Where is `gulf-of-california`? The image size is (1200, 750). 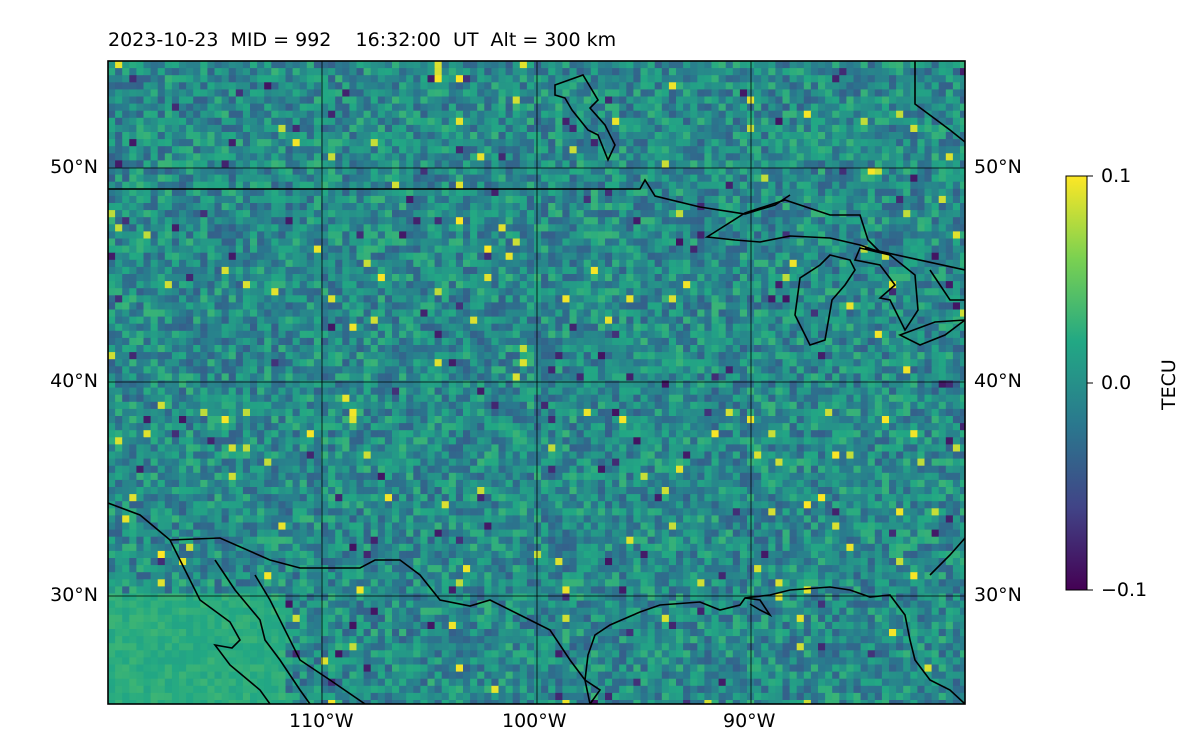
gulf-of-california is located at coordinates (220, 621).